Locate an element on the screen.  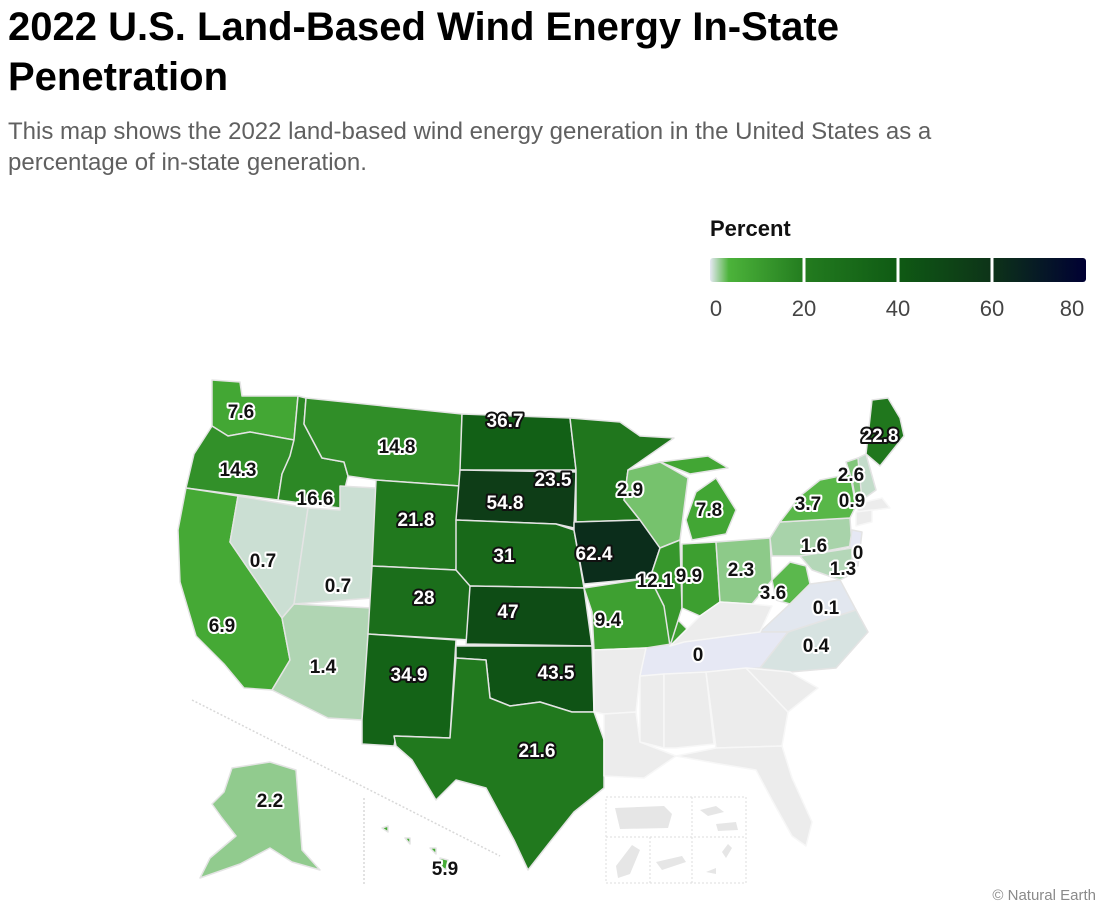
legend-title: Percent is located at coordinates (750, 228).